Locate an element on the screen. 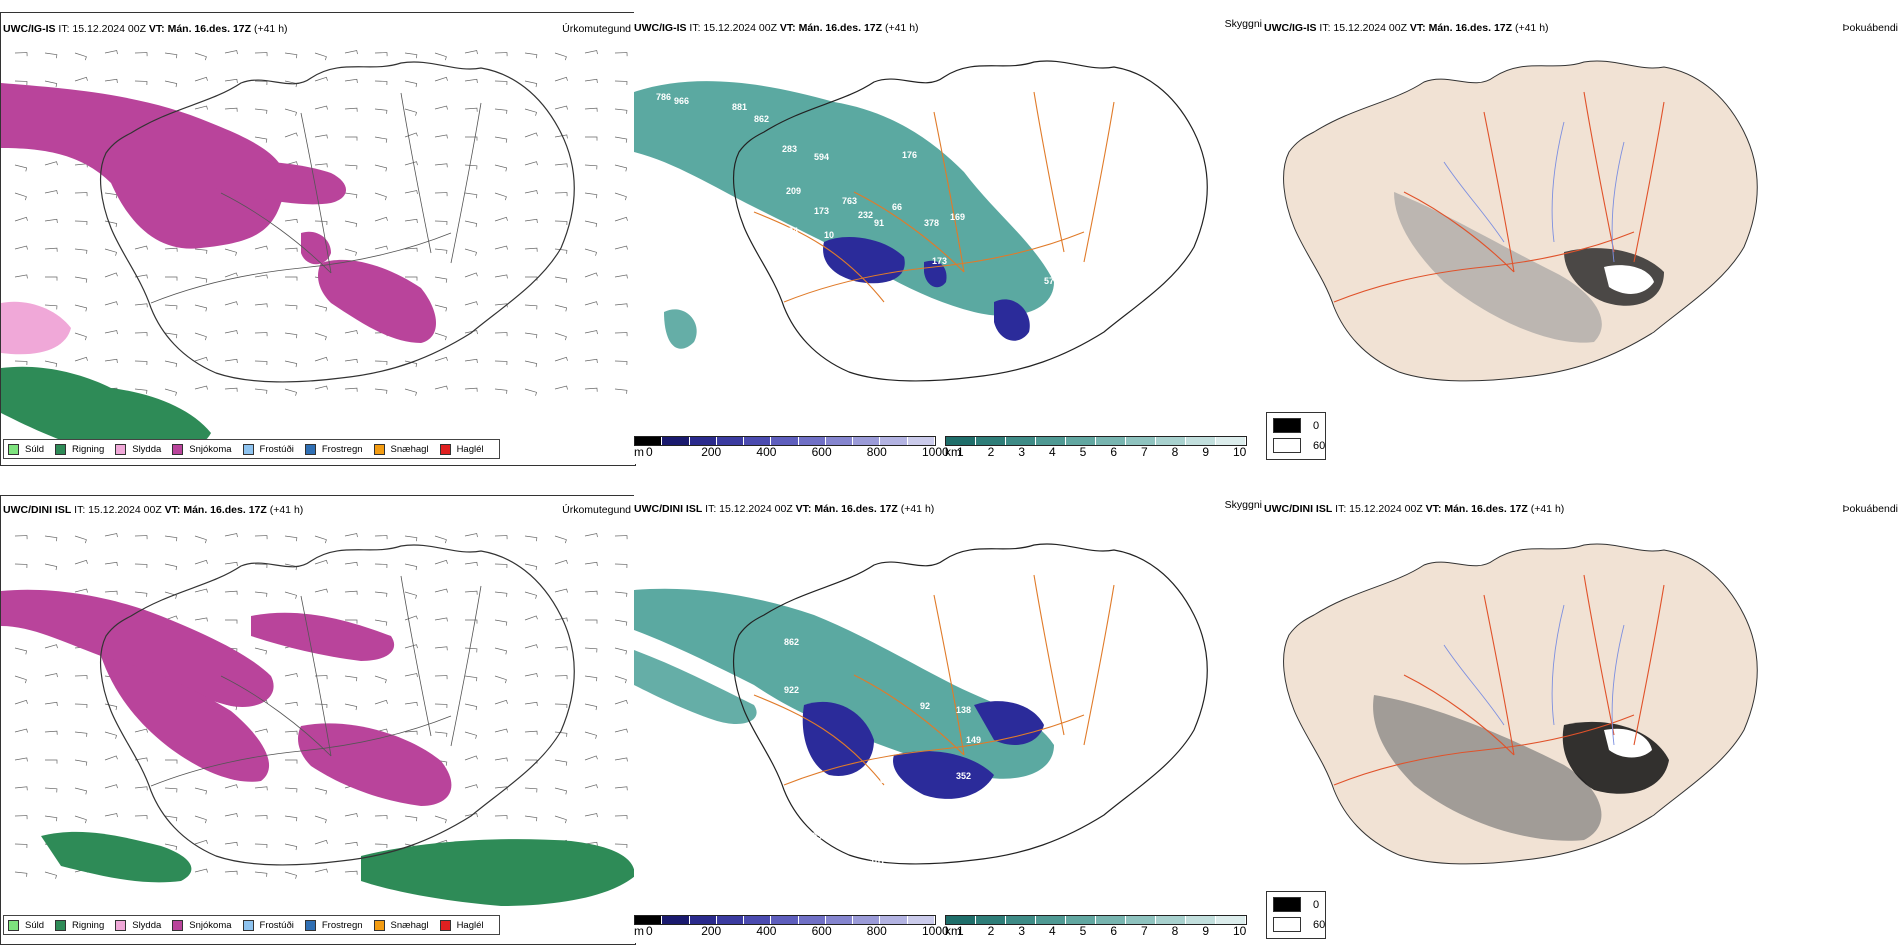  elevation-label: 290 is located at coordinates (847, 784).